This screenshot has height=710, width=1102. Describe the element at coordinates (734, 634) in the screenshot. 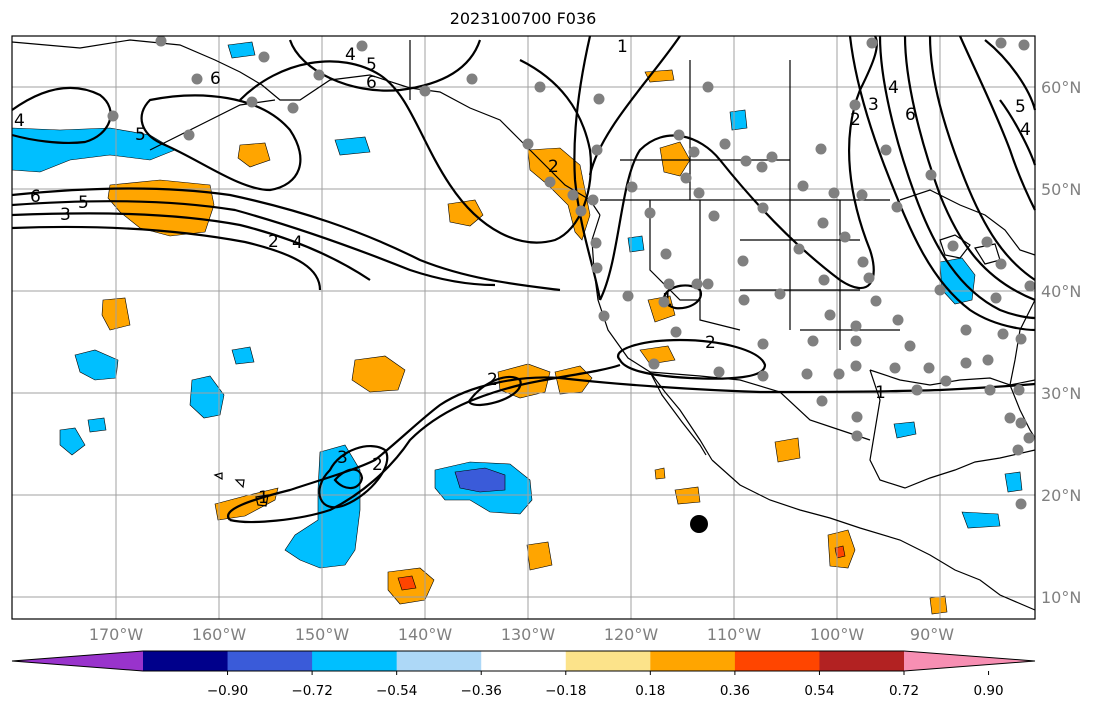

I see `lon-label: 110°W` at that location.